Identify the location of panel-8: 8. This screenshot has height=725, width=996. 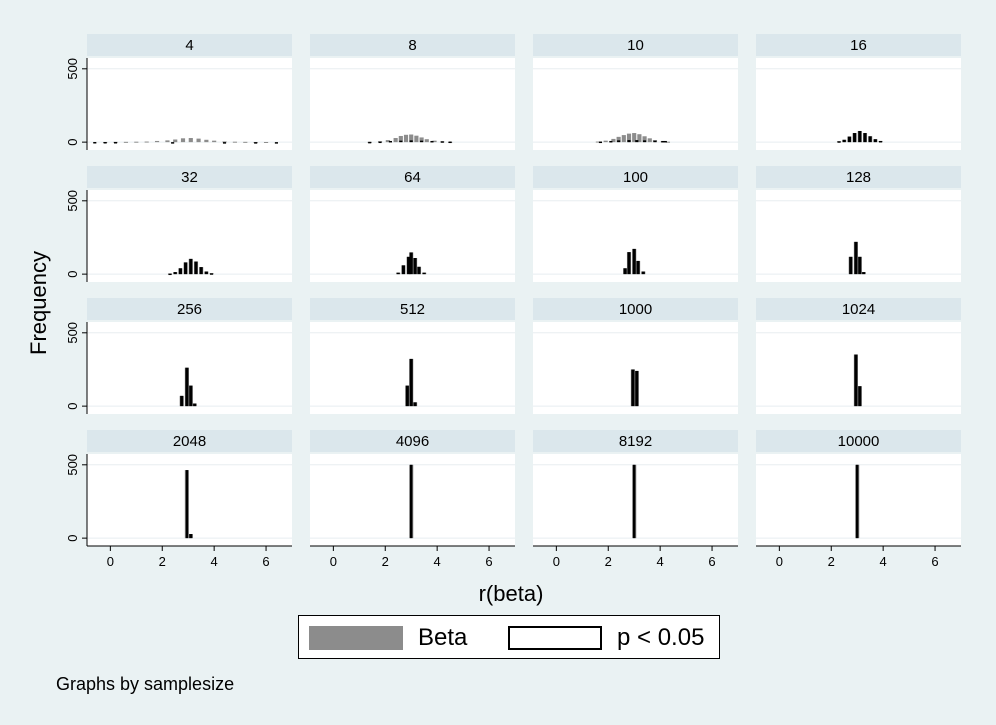
(412, 92).